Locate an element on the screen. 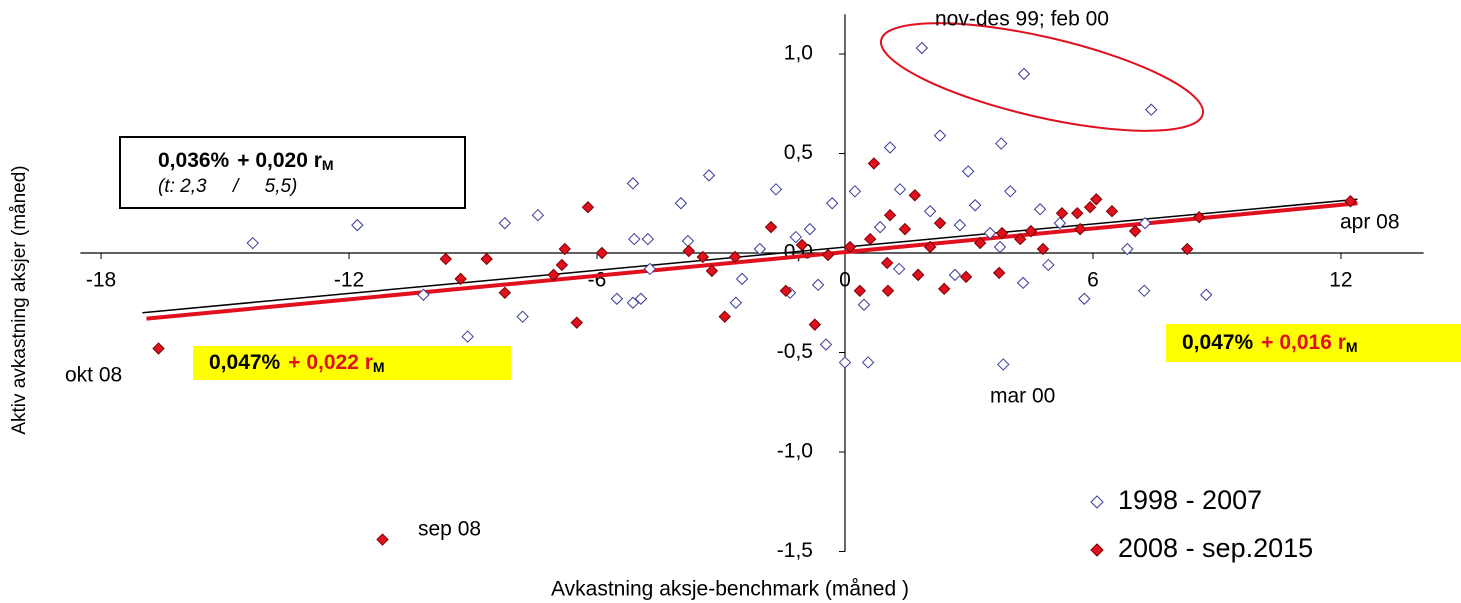 The height and width of the screenshot is (603, 1461). x-axis-label: Avkastning aksje-benchmark (måned ) is located at coordinates (730, 589).